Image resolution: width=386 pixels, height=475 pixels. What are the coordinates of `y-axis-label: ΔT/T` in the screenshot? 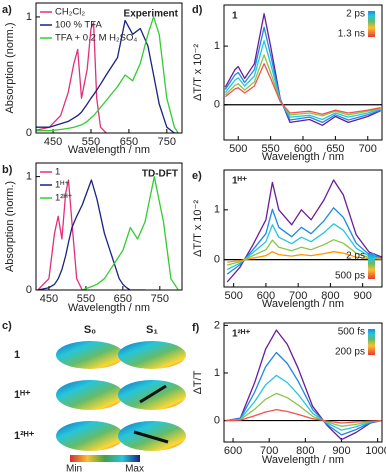 It's located at (198, 382).